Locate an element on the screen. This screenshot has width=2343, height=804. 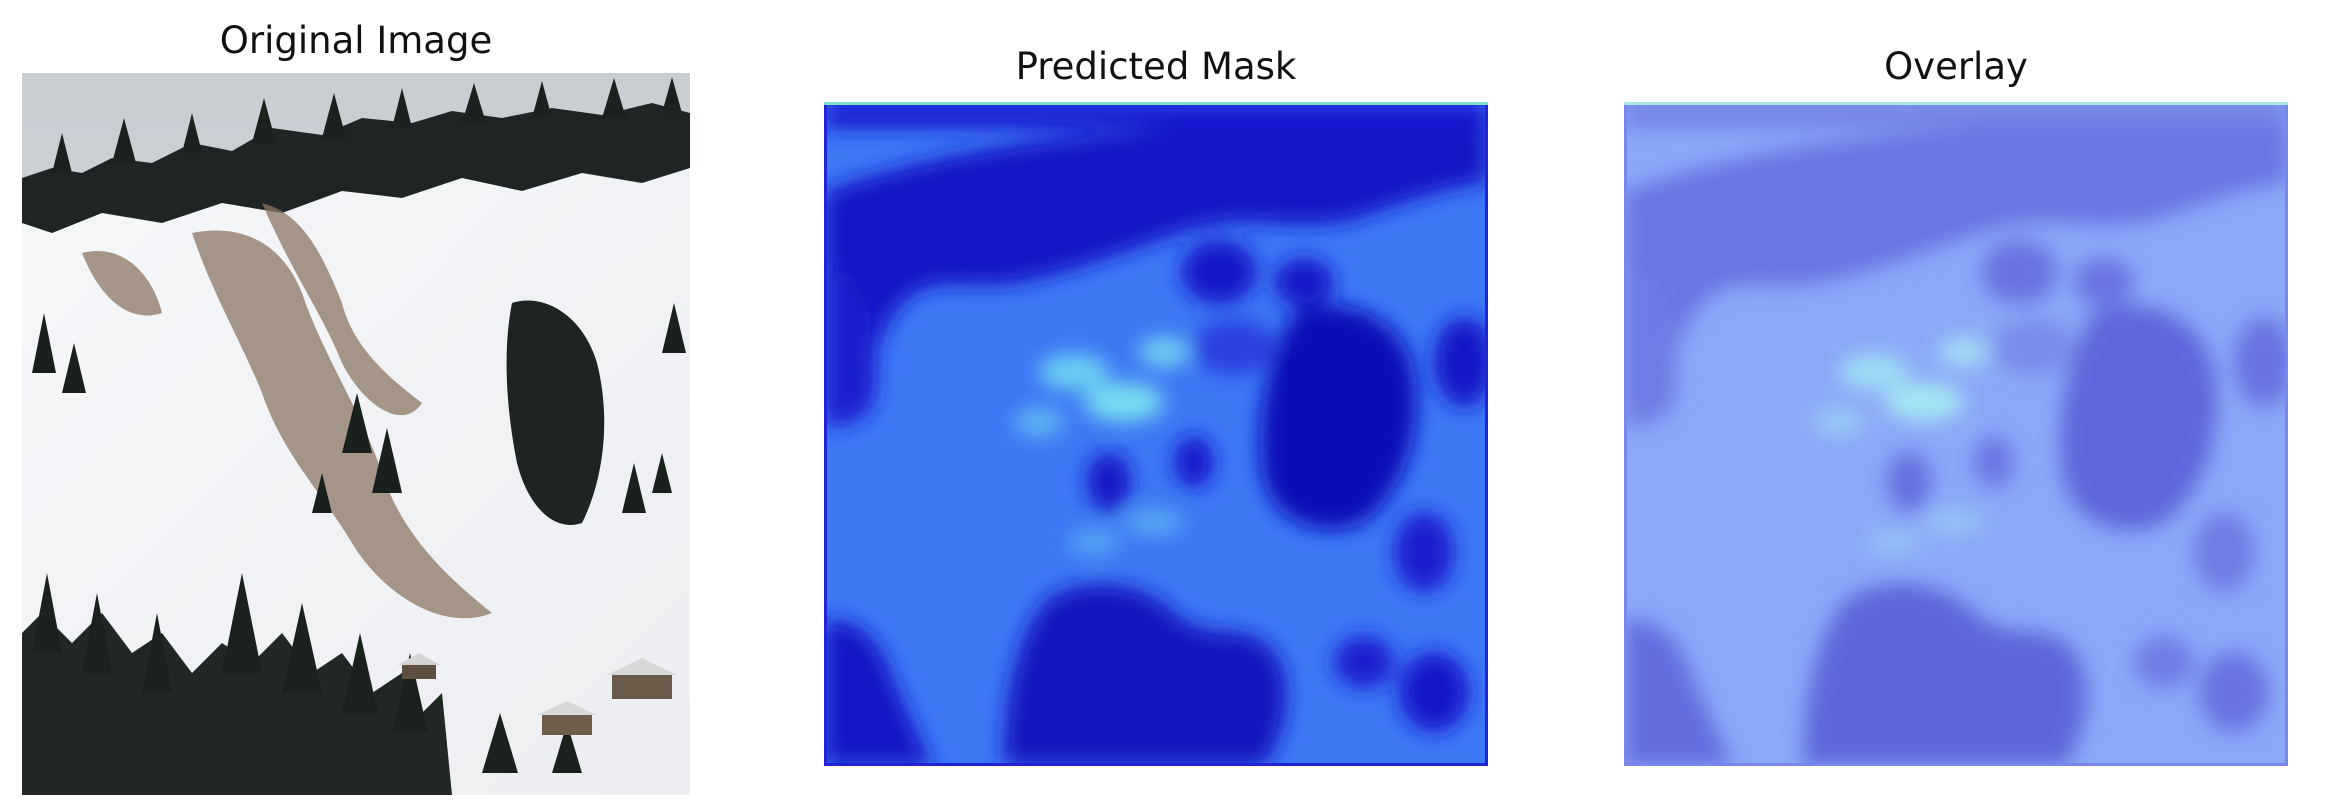
original-image-title: Original Image is located at coordinates (356, 40).